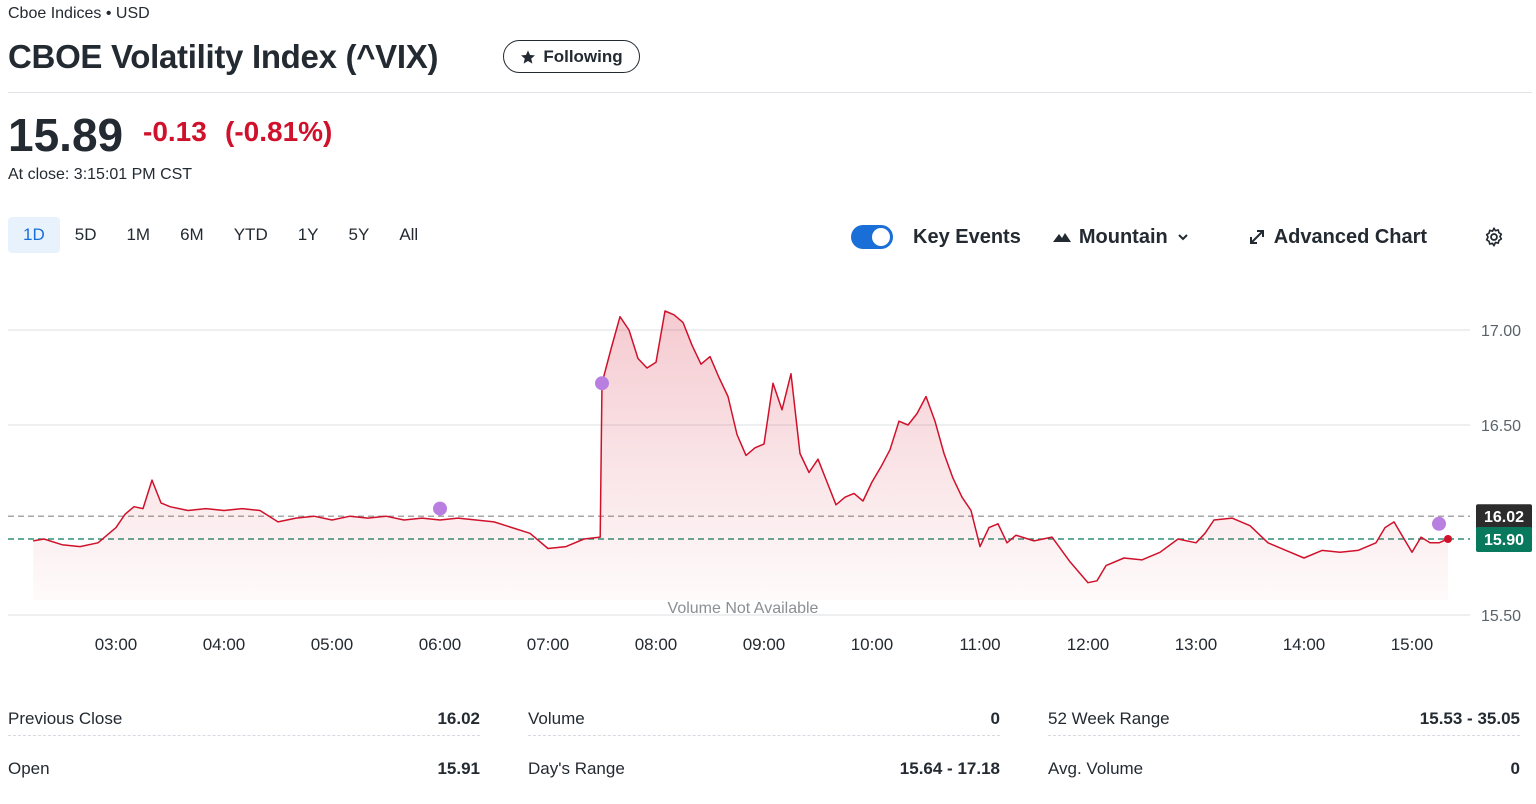 This screenshot has width=1536, height=804. Describe the element at coordinates (440, 644) in the screenshot. I see `x-tick-label: 06:00` at that location.